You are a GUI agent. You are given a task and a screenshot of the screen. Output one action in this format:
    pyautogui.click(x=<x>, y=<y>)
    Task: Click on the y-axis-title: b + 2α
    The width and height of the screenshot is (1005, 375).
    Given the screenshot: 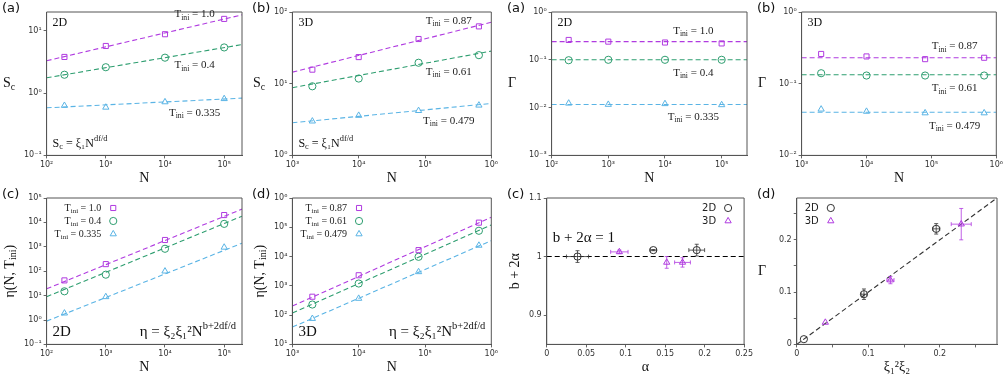 What is the action you would take?
    pyautogui.click(x=514, y=271)
    